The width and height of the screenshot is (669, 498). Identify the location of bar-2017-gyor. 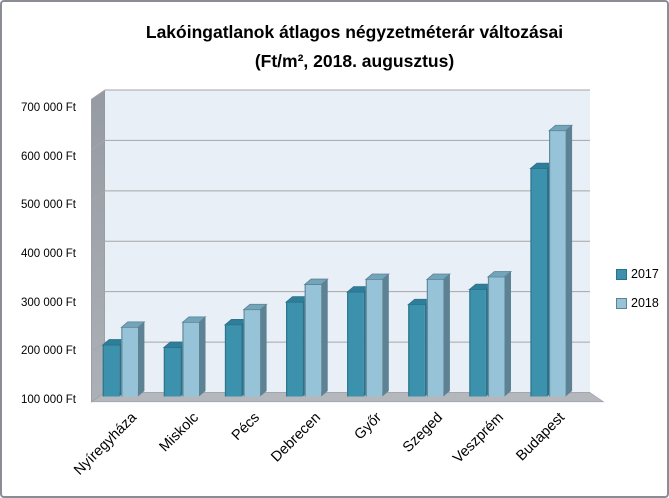
(359, 341).